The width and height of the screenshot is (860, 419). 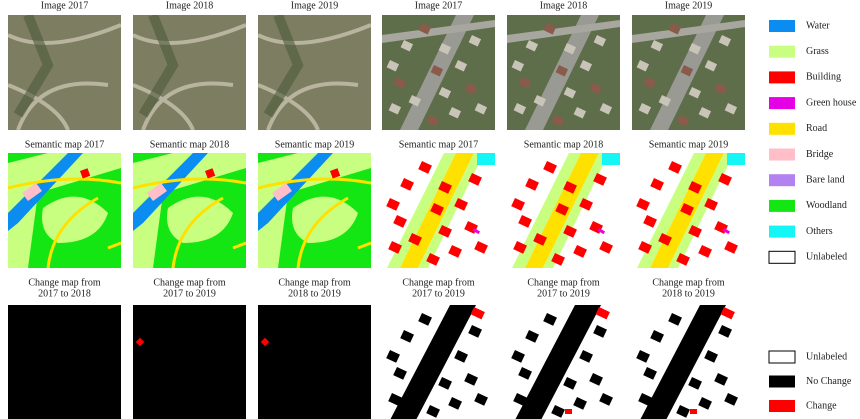 I want to click on legend-label: Road, so click(x=816, y=128).